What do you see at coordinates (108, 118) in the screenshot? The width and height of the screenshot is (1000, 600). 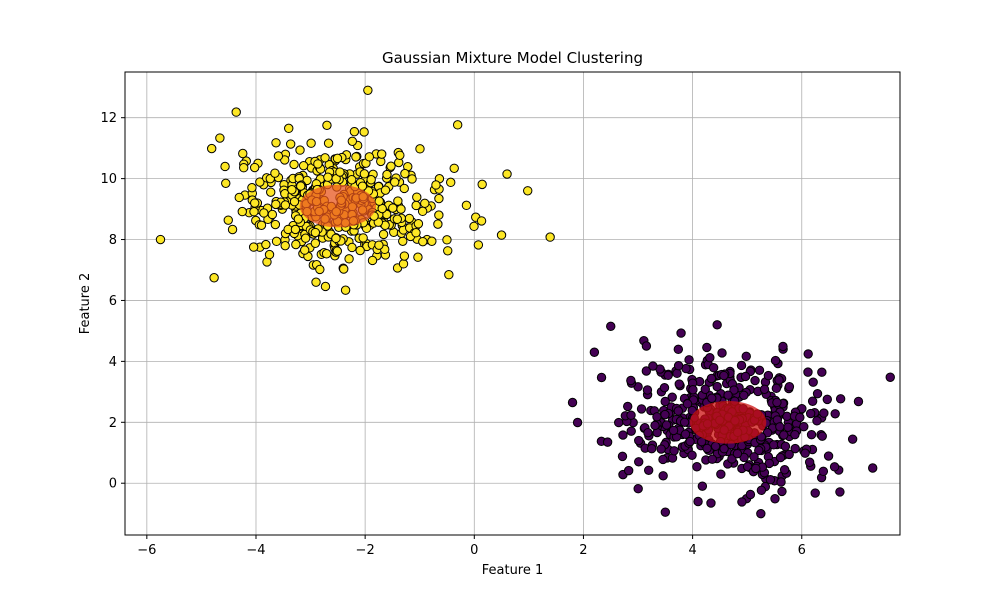 I see `y-tick-label: 12` at bounding box center [108, 118].